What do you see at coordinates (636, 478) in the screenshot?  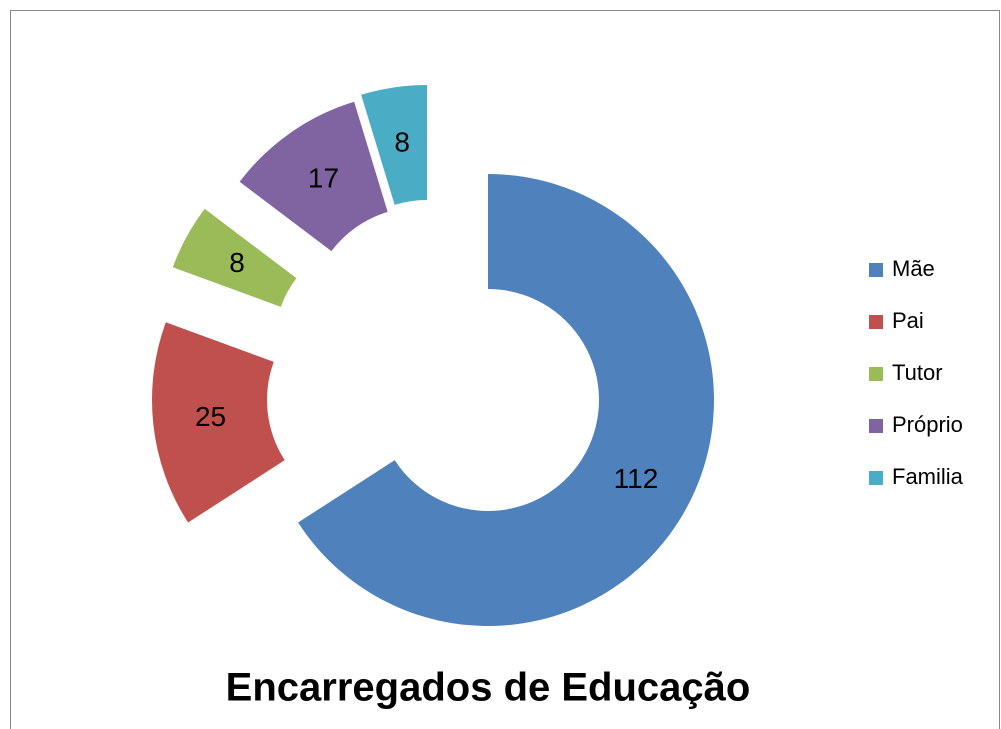 I see `data-label: 112` at bounding box center [636, 478].